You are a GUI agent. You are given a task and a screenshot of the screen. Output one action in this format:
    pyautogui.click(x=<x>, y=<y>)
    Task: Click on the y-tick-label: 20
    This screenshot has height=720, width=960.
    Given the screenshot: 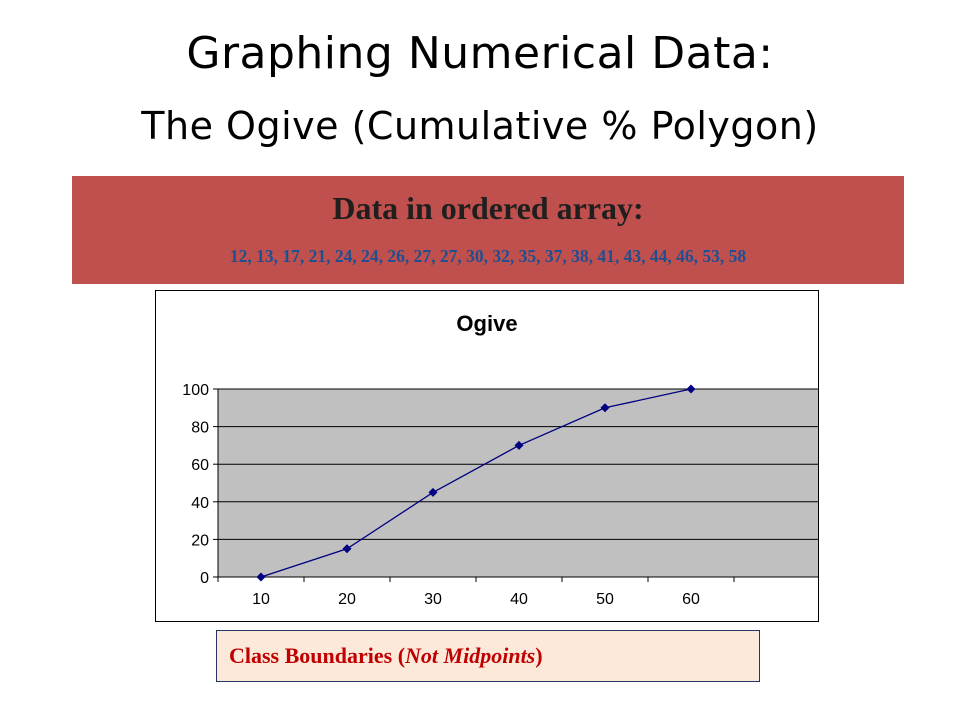 What is the action you would take?
    pyautogui.click(x=200, y=540)
    